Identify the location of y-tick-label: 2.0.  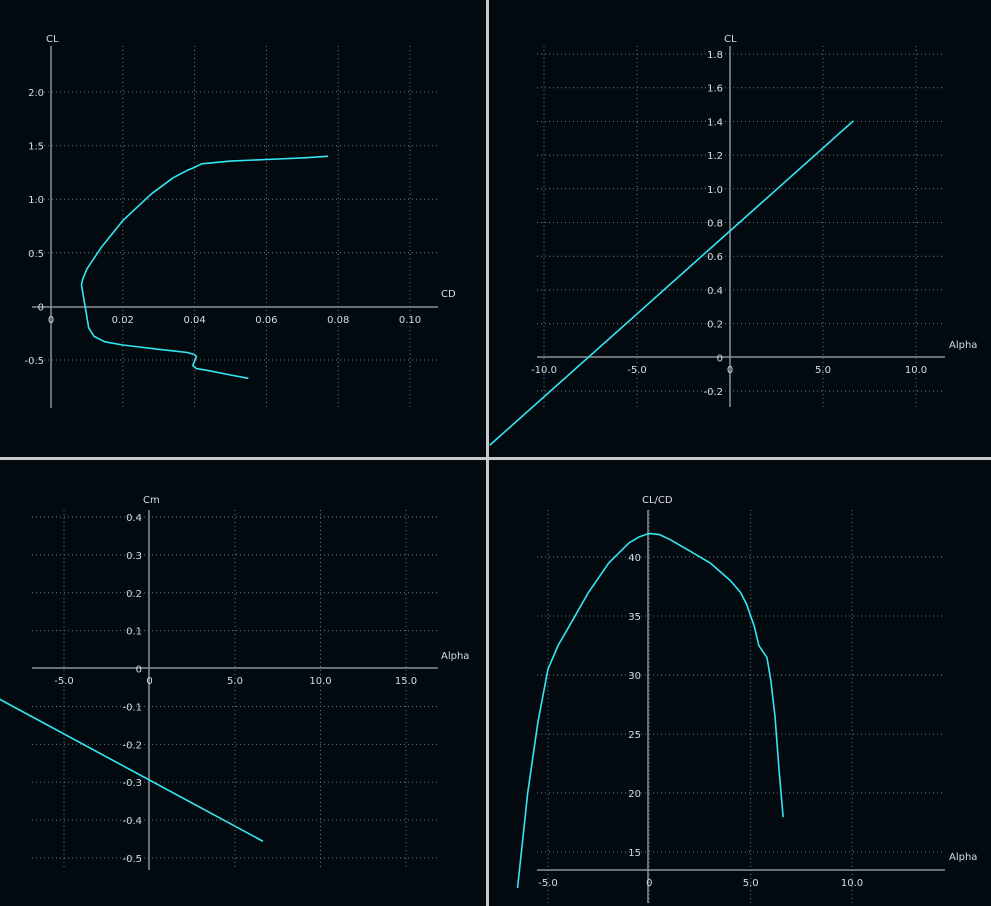
(36, 93).